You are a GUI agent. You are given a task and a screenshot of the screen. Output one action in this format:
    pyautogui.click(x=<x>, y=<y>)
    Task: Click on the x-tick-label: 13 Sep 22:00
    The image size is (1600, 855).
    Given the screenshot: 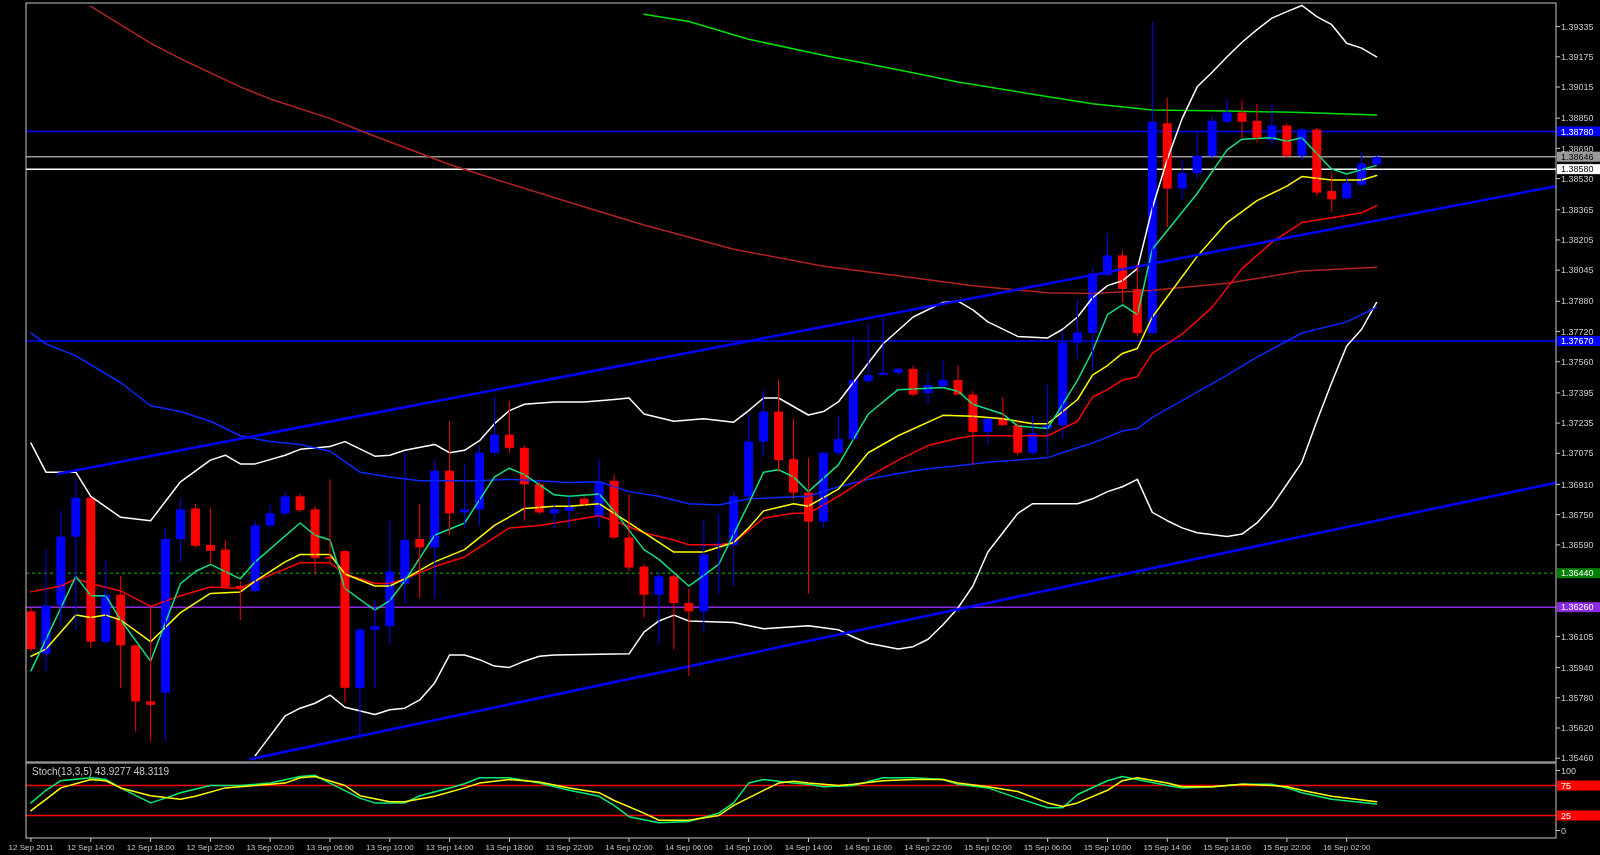 What is the action you would take?
    pyautogui.click(x=569, y=847)
    